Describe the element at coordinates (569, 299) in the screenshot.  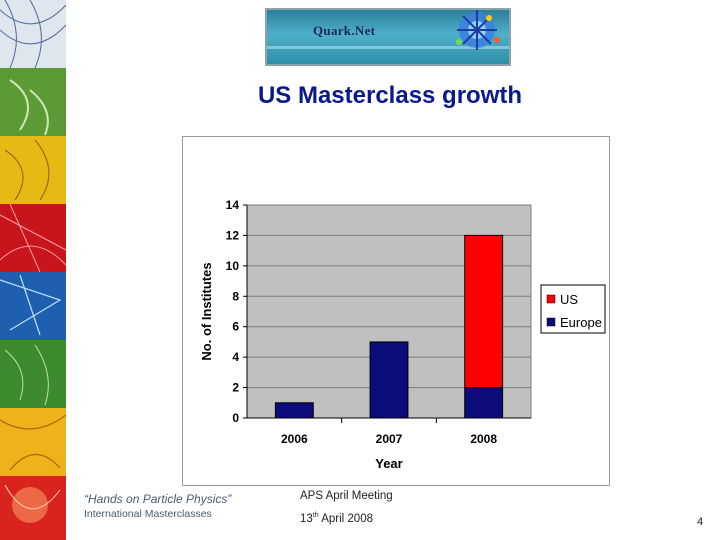
I see `legend-label-us: US` at that location.